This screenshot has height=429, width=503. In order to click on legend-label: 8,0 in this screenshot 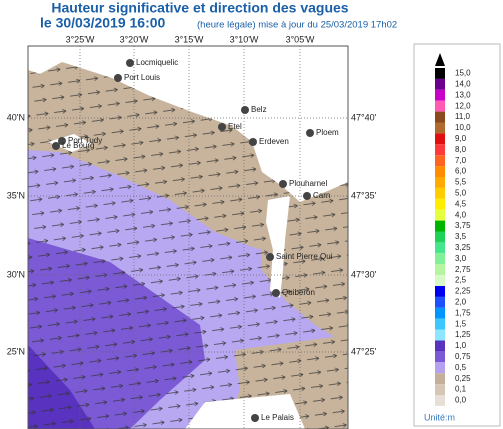, I will do `click(461, 149)`.